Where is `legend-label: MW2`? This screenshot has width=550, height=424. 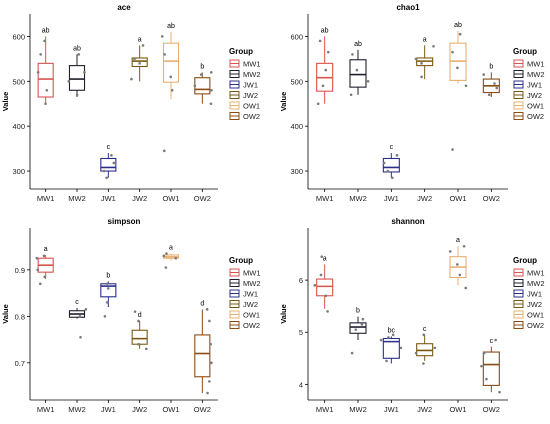 legend-label: MW2 is located at coordinates (252, 74).